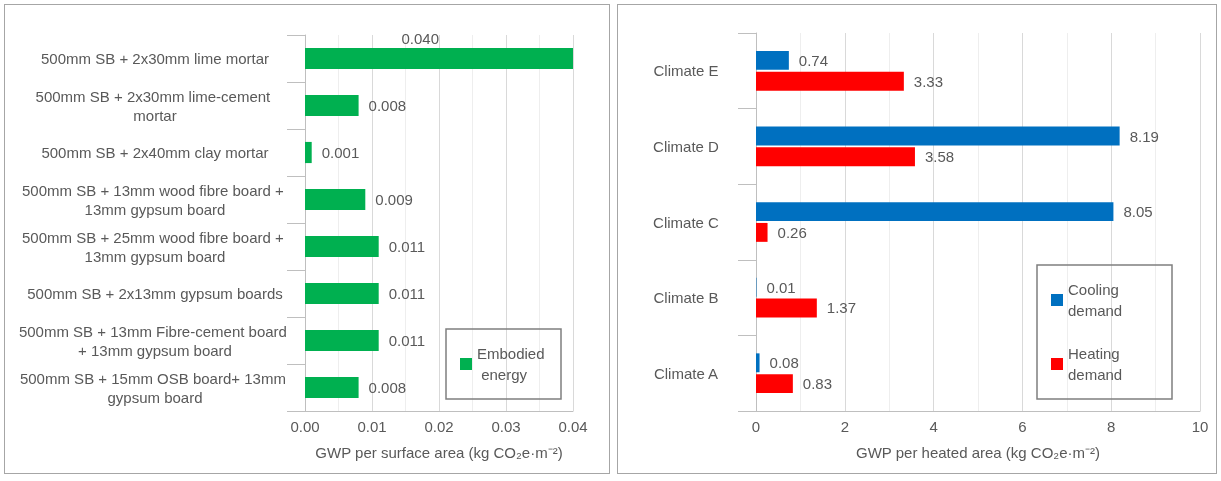  What do you see at coordinates (939, 157) in the screenshot?
I see `data-label: 3.58` at bounding box center [939, 157].